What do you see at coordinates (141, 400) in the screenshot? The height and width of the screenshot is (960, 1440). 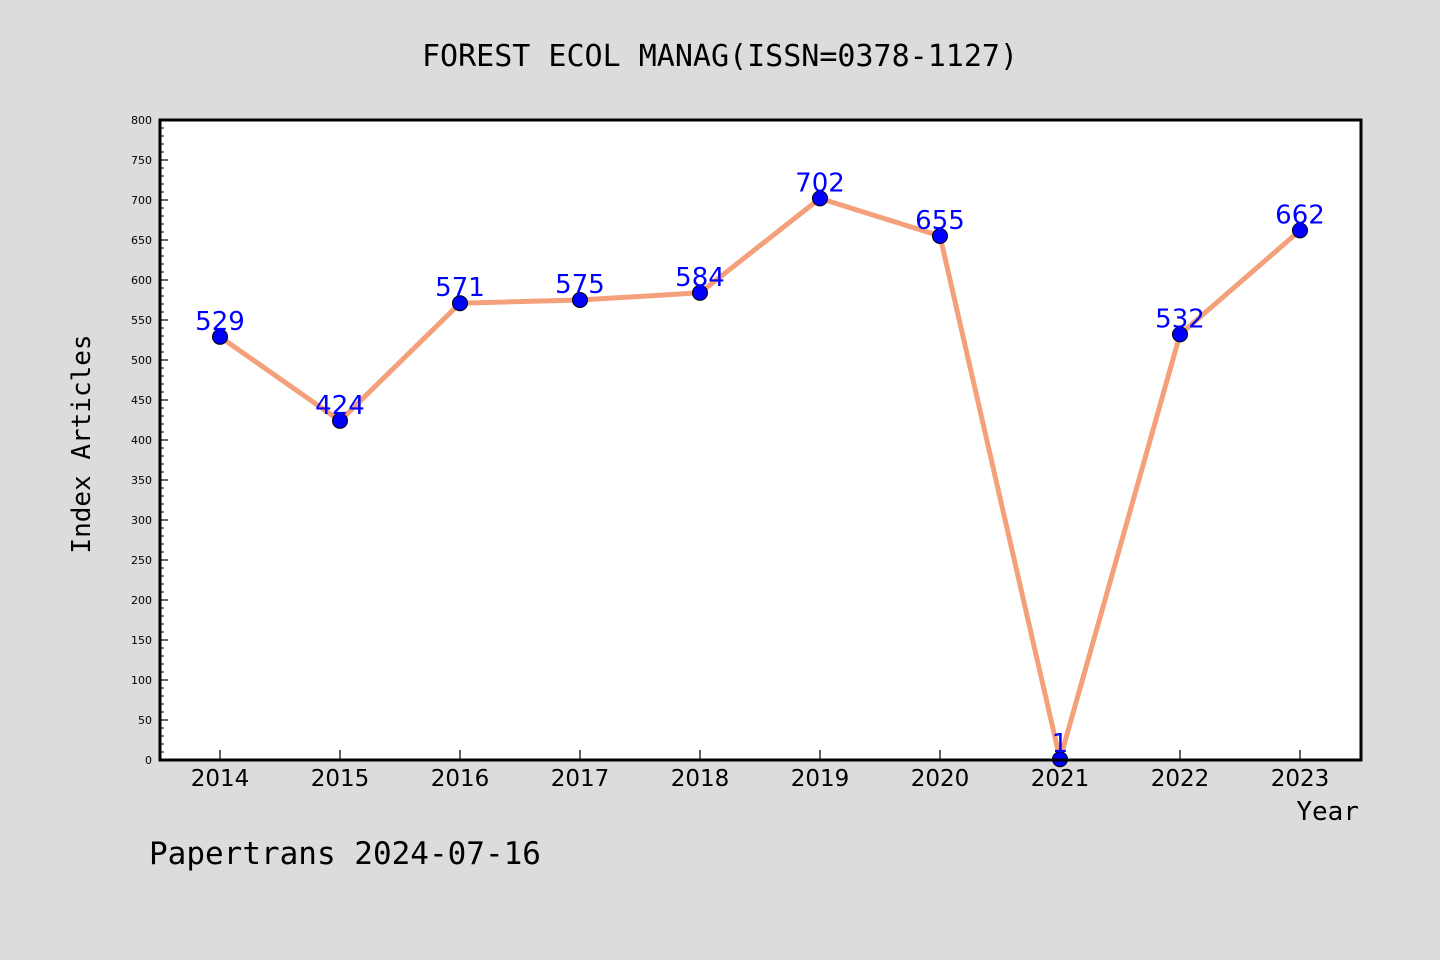 I see `y-tick-label: 450` at bounding box center [141, 400].